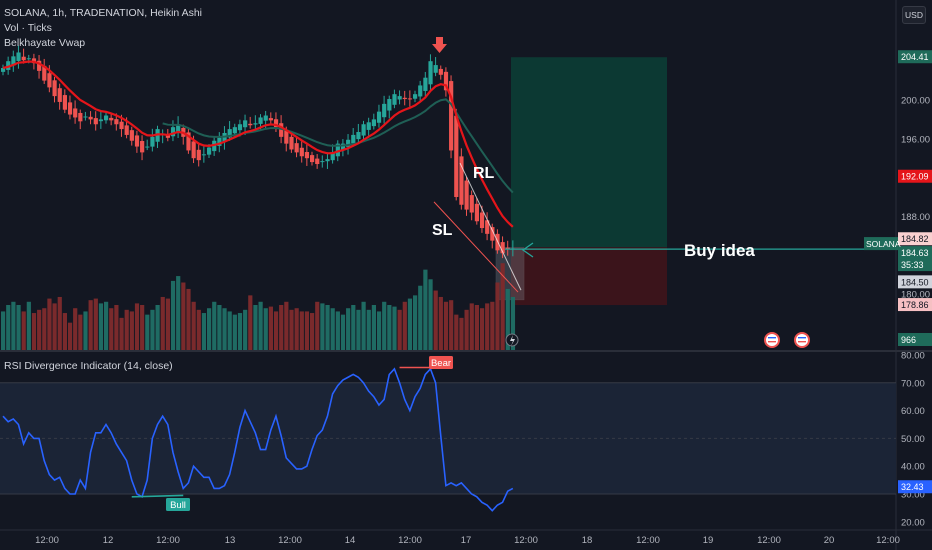 The width and height of the screenshot is (932, 550). What do you see at coordinates (915, 239) in the screenshot?
I see `entry-price-tag: 184.82` at bounding box center [915, 239].